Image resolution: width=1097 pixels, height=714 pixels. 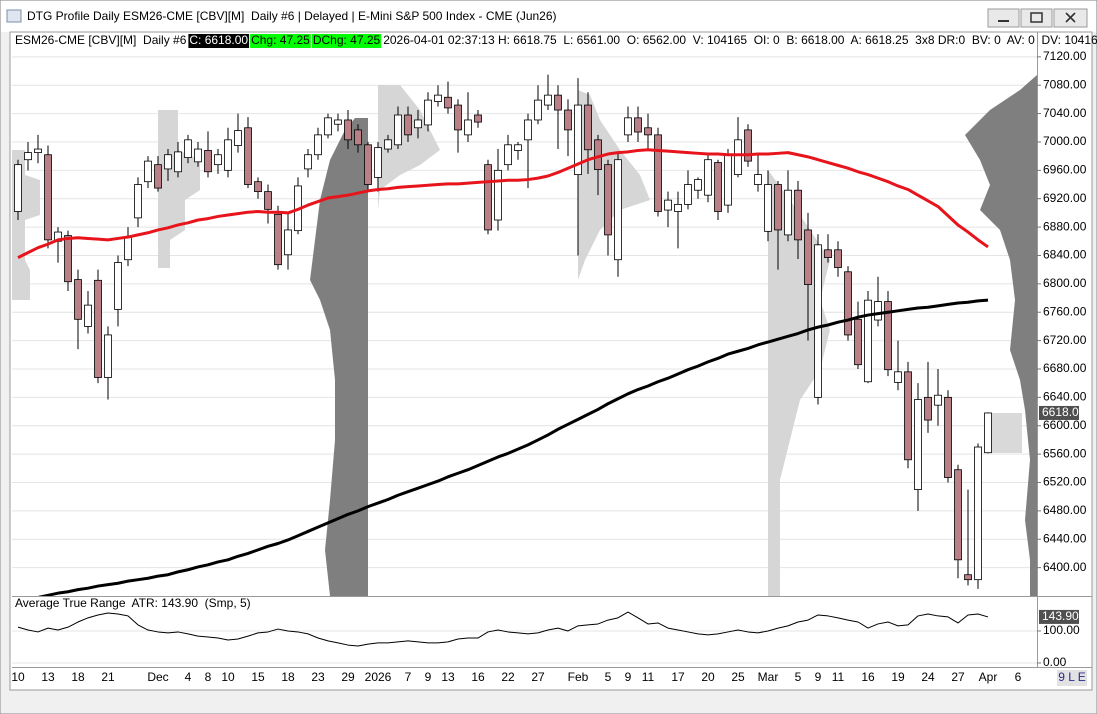 I want to click on window-buttons, so click(x=1037, y=18).